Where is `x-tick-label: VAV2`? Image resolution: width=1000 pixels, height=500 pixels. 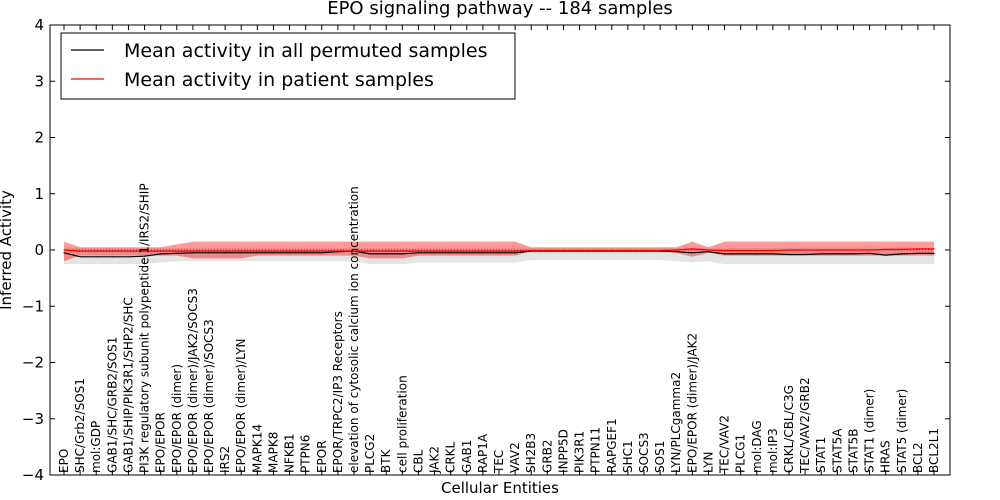
x-tick-label: VAV2 is located at coordinates (515, 457).